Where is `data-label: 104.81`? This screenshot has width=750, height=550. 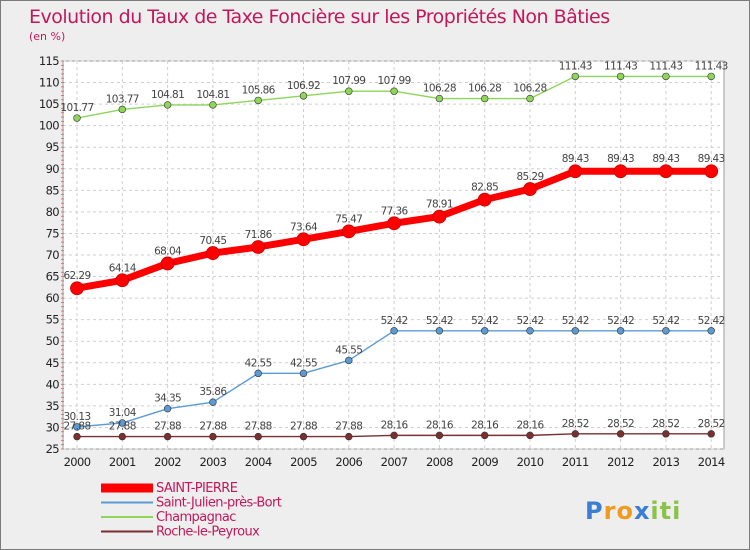 data-label: 104.81 is located at coordinates (212, 95).